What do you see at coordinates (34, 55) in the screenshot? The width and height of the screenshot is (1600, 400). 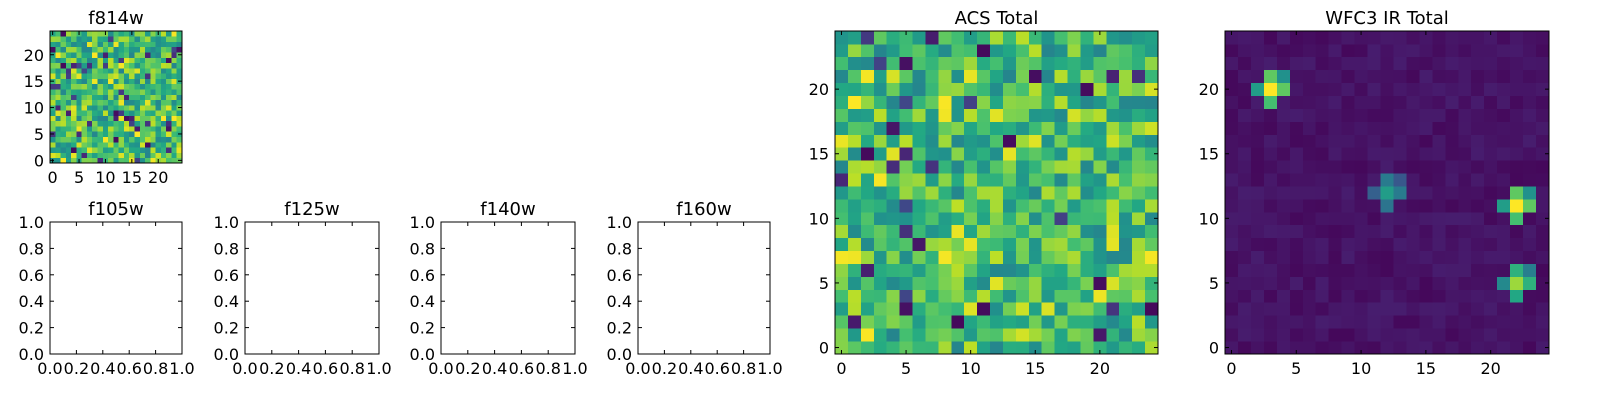 I see `y-tick-label: 20` at bounding box center [34, 55].